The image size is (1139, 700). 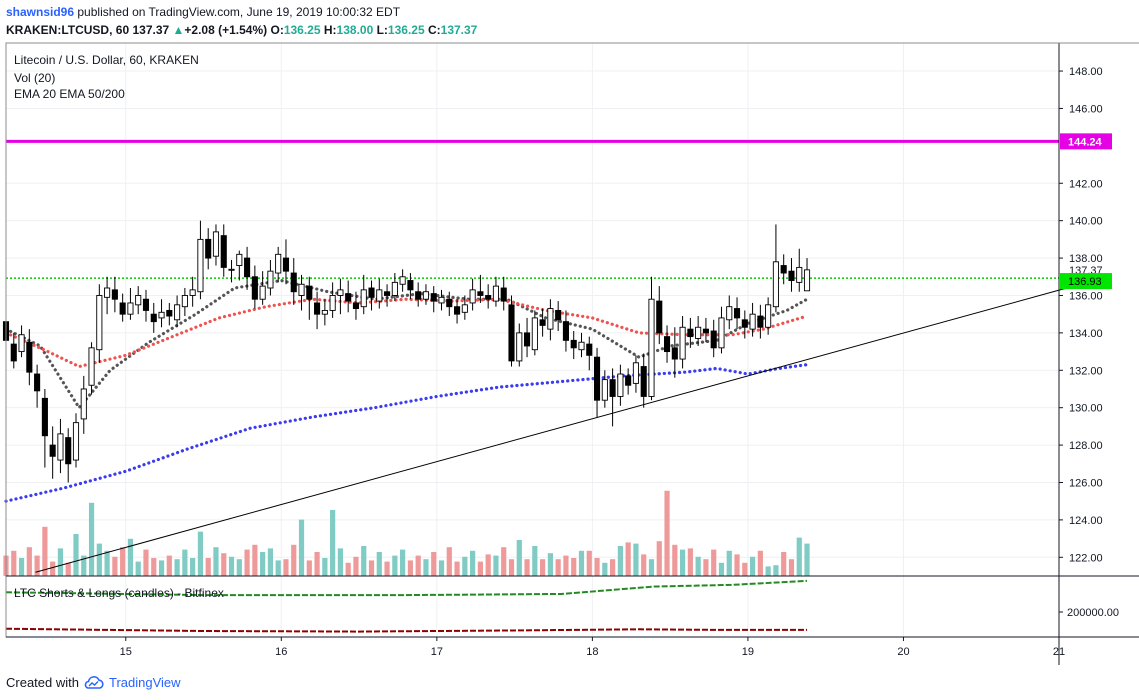 What do you see at coordinates (1086, 184) in the screenshot?
I see `price-tick-label: 142.00` at bounding box center [1086, 184].